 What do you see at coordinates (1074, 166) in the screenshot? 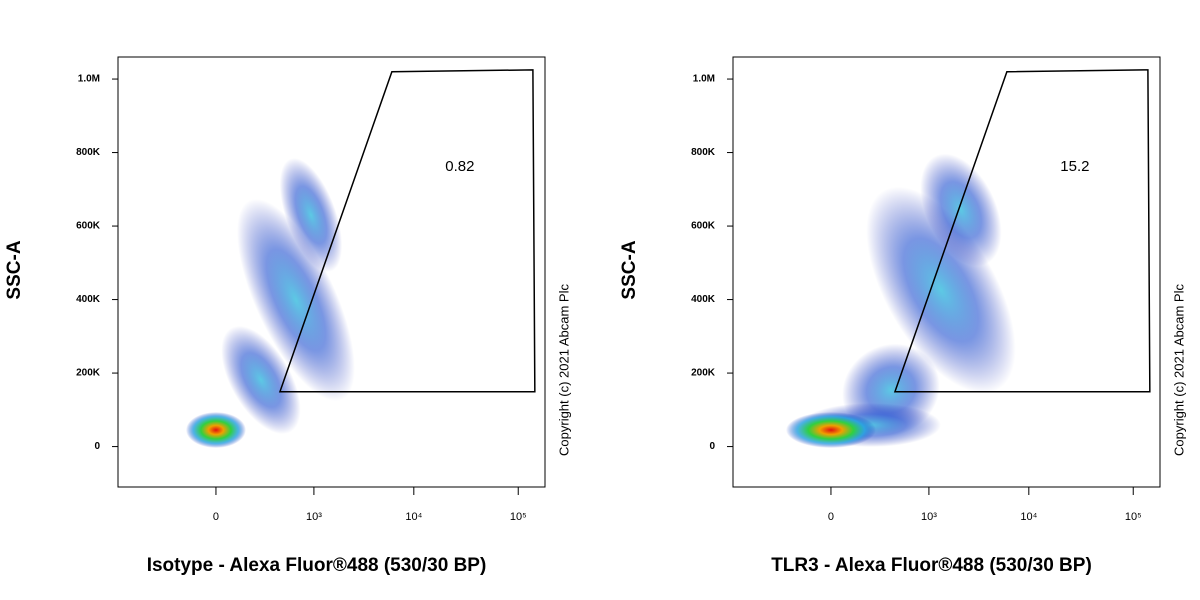
I see `gate-value: 15.2` at bounding box center [1074, 166].